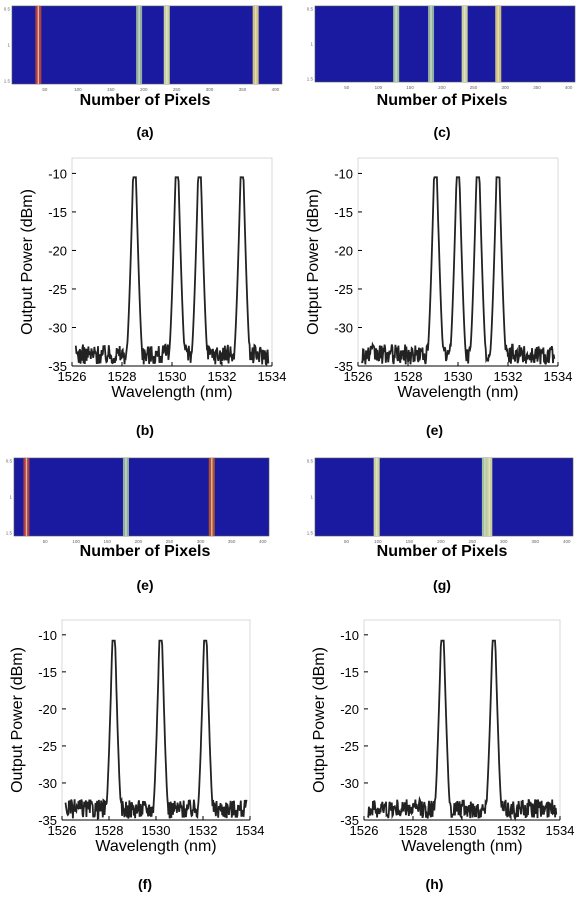 The height and width of the screenshot is (899, 579). I want to click on pixel-strip-g: 50 100 150 200 250 300 350 400 0.5 1 1.5, so click(440, 500).